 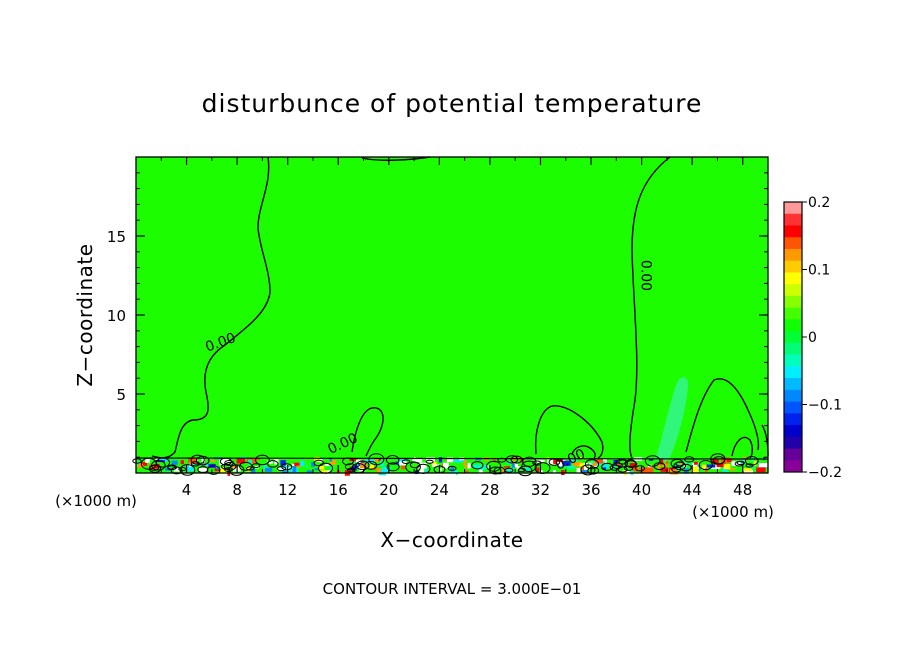 I want to click on x-axis-label: X−coordinate, so click(x=451, y=540).